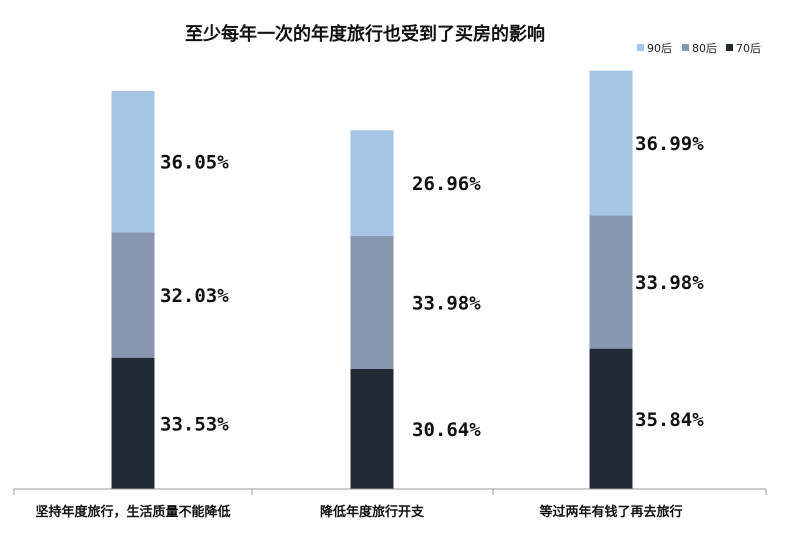 Image resolution: width=799 pixels, height=533 pixels. I want to click on bar-70后-1, so click(133, 423).